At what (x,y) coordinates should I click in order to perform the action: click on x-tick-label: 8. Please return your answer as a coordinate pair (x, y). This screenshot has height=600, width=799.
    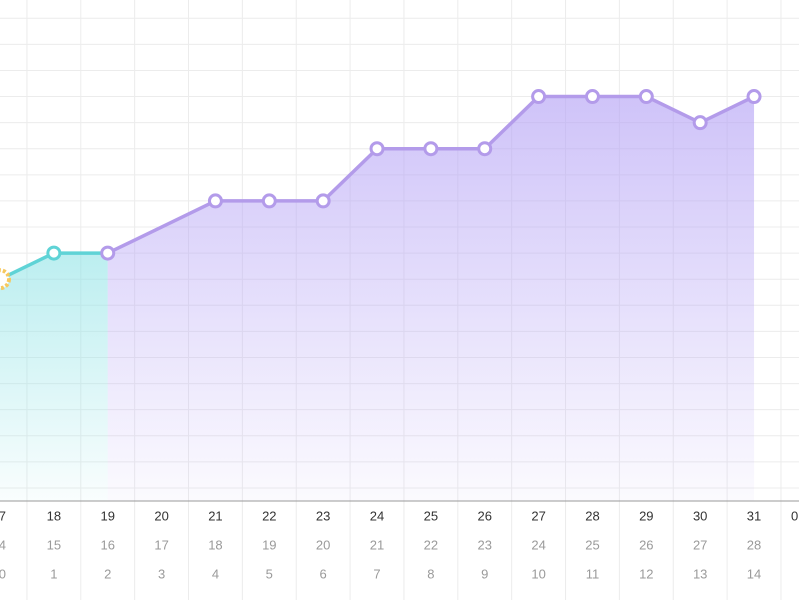
    Looking at the image, I should click on (430, 573).